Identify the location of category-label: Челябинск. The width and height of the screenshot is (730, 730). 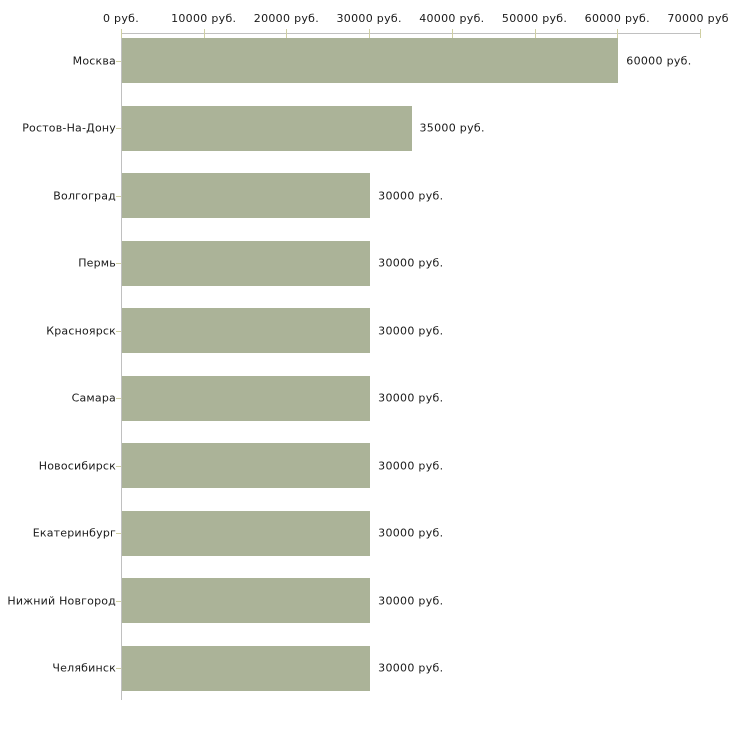
(84, 668).